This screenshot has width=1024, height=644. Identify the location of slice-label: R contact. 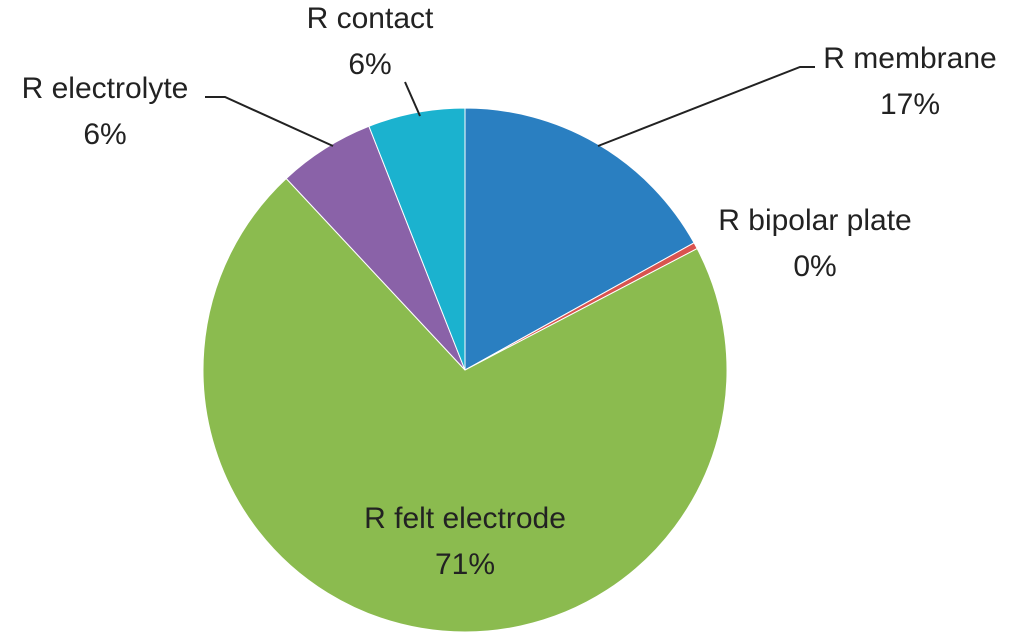
(370, 18).